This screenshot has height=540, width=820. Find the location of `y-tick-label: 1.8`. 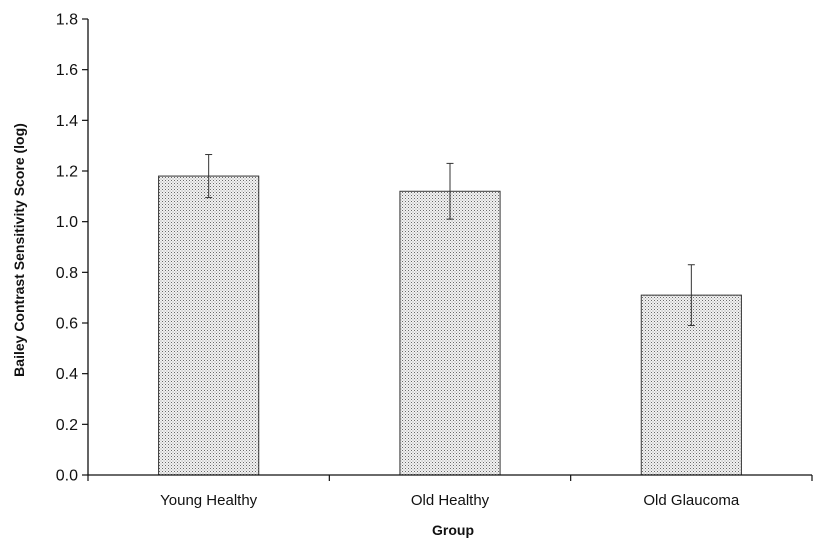

y-tick-label: 1.8 is located at coordinates (67, 20).